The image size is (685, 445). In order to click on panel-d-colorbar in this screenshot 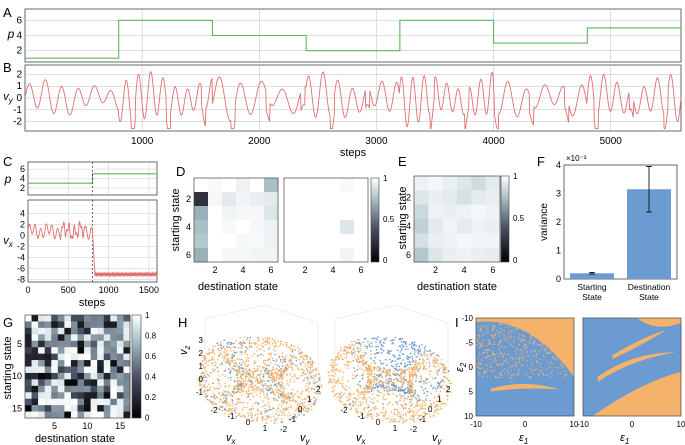, I will do `click(375, 220)`.